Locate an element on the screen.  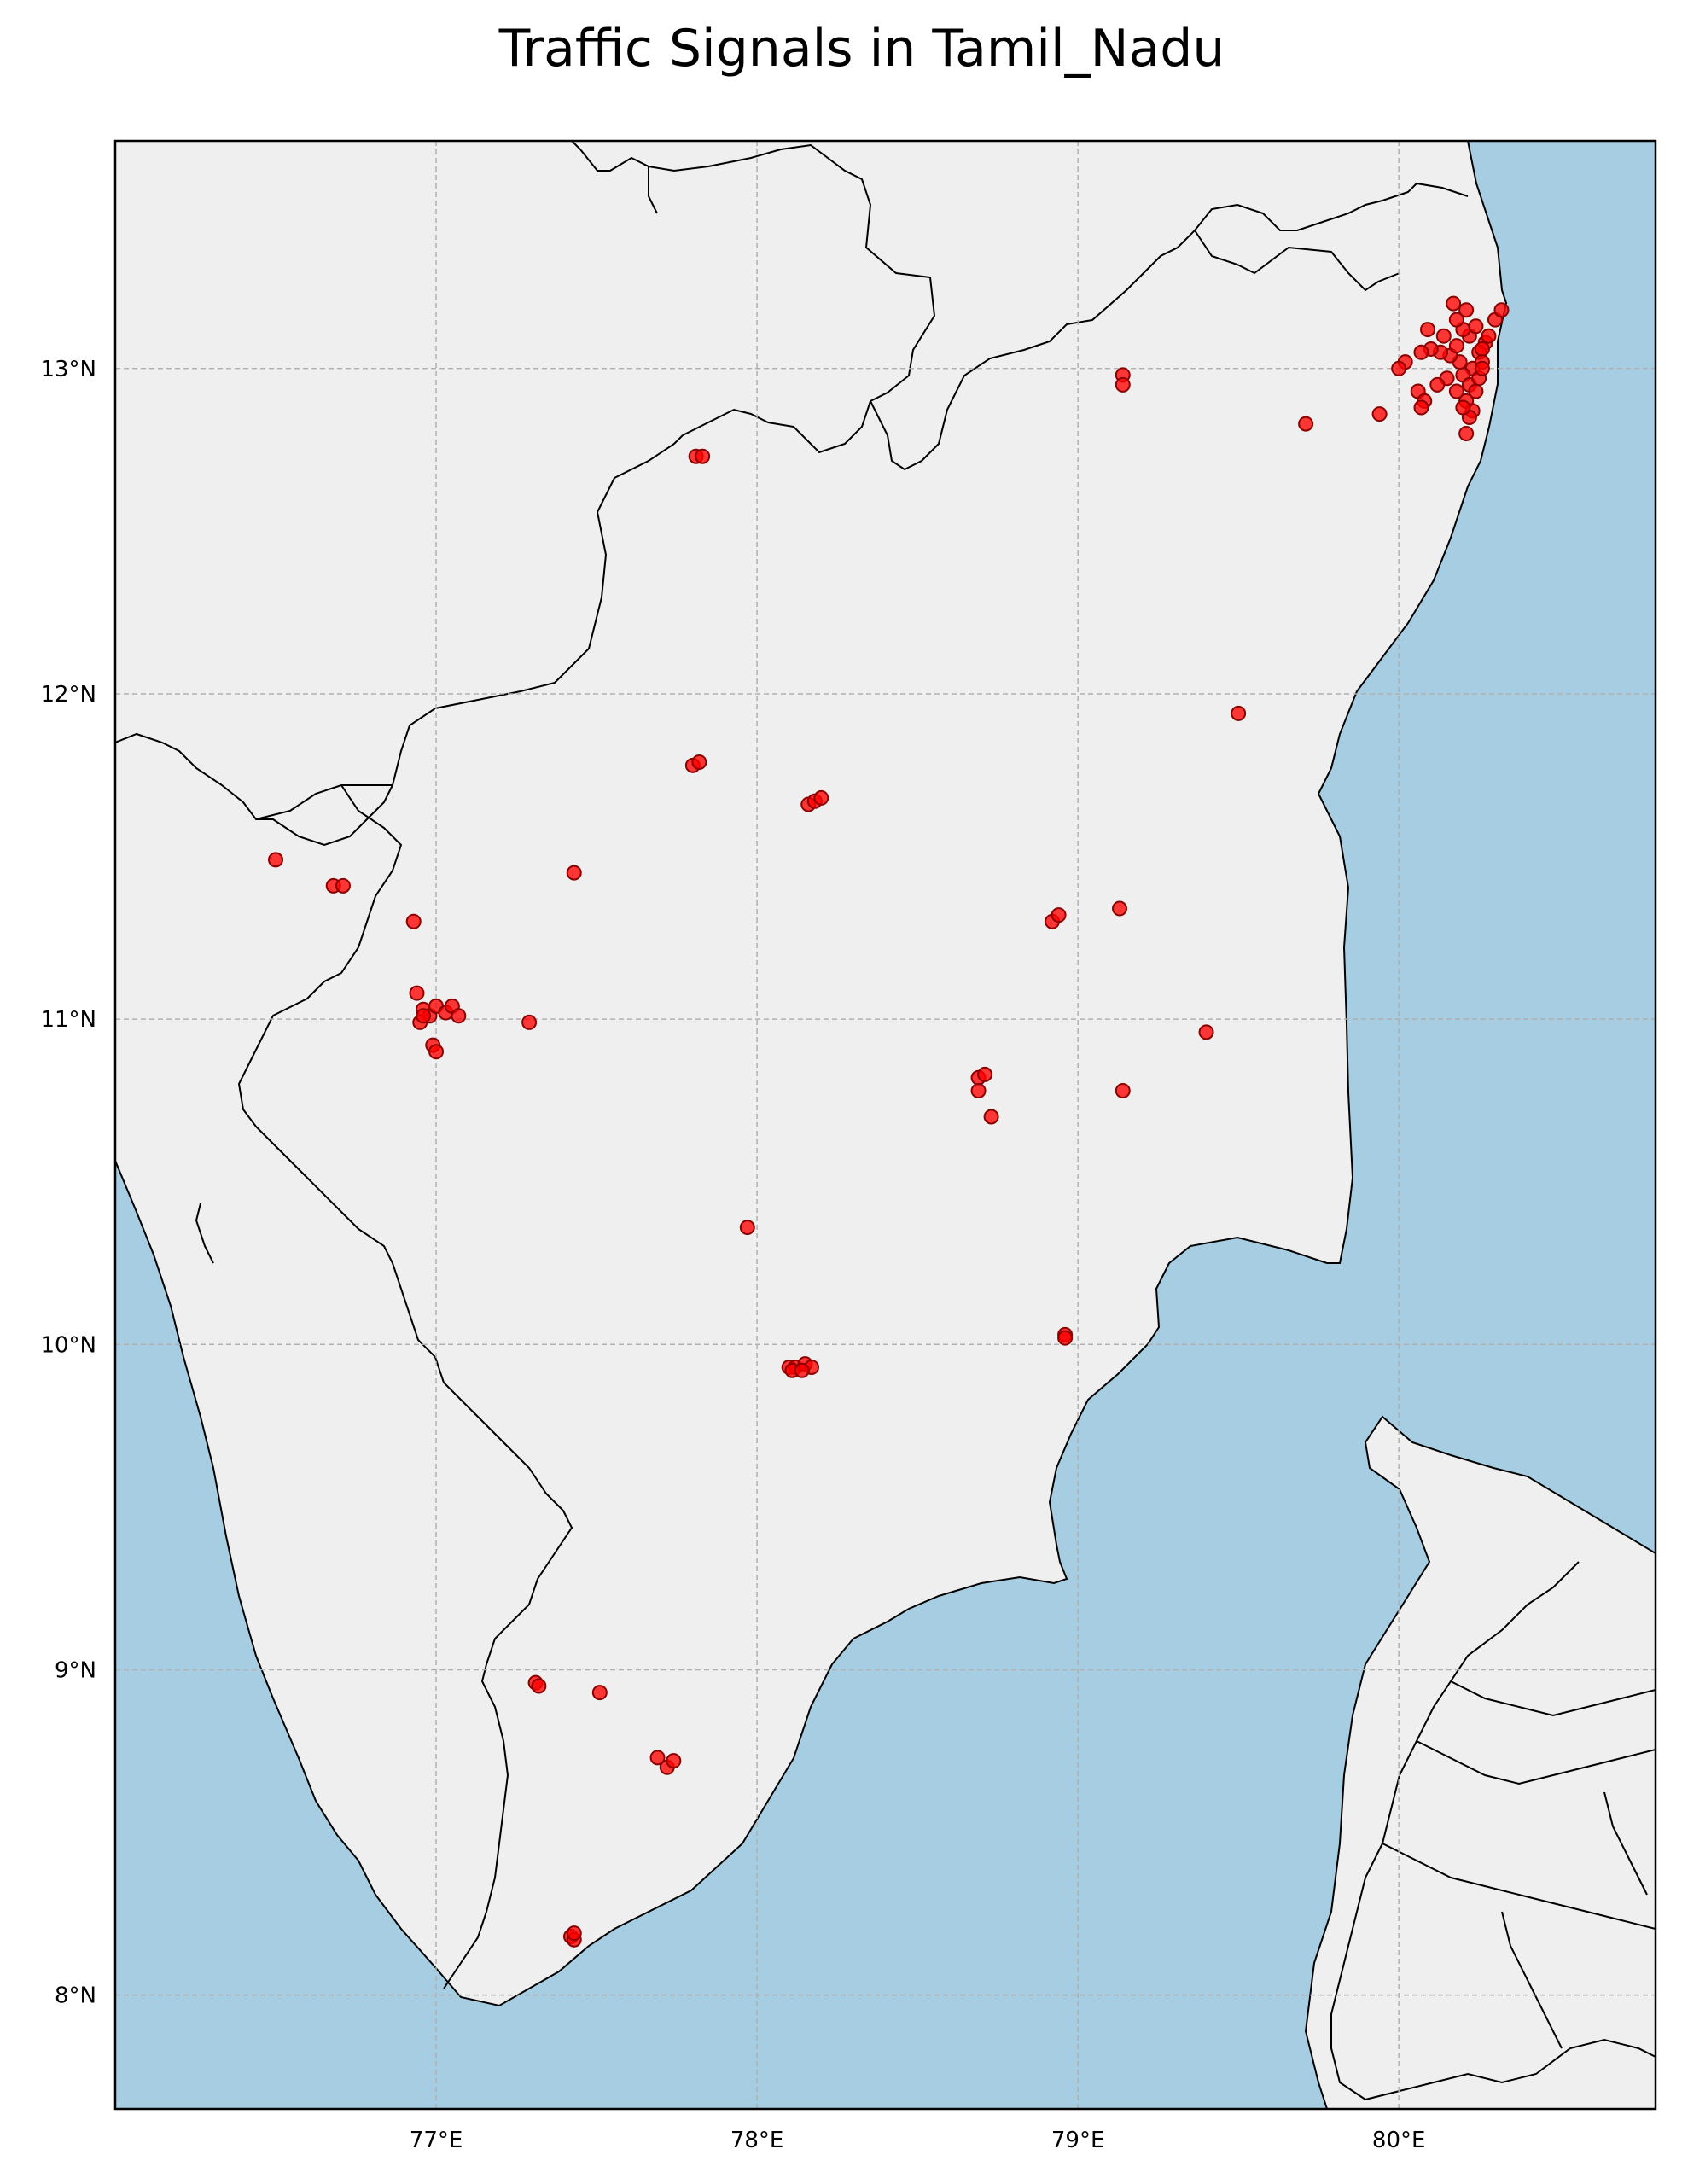
y-tick-label: 9°N is located at coordinates (75, 1670).